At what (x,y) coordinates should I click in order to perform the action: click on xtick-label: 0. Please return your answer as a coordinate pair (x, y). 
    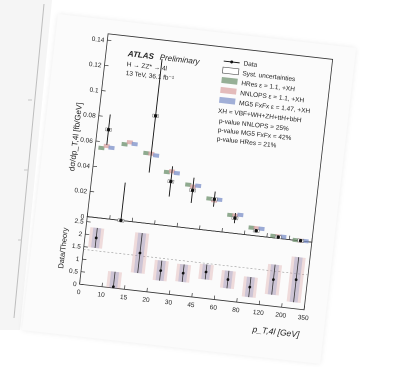
    Looking at the image, I should click on (78, 292).